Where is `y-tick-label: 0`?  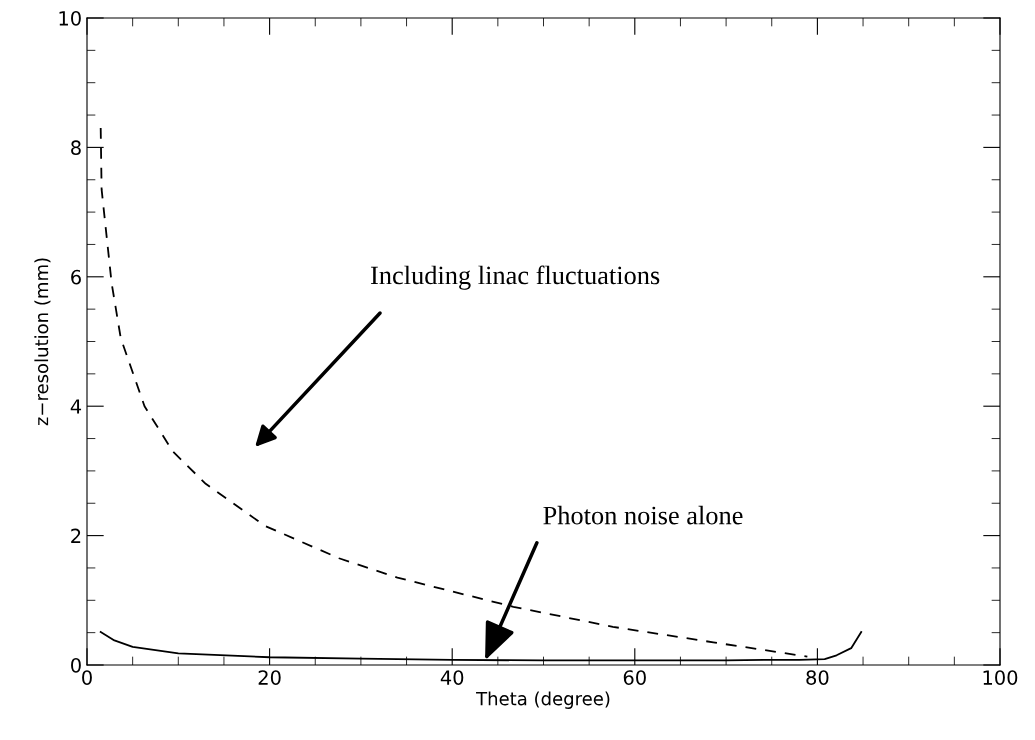 y-tick-label: 0 is located at coordinates (76, 665).